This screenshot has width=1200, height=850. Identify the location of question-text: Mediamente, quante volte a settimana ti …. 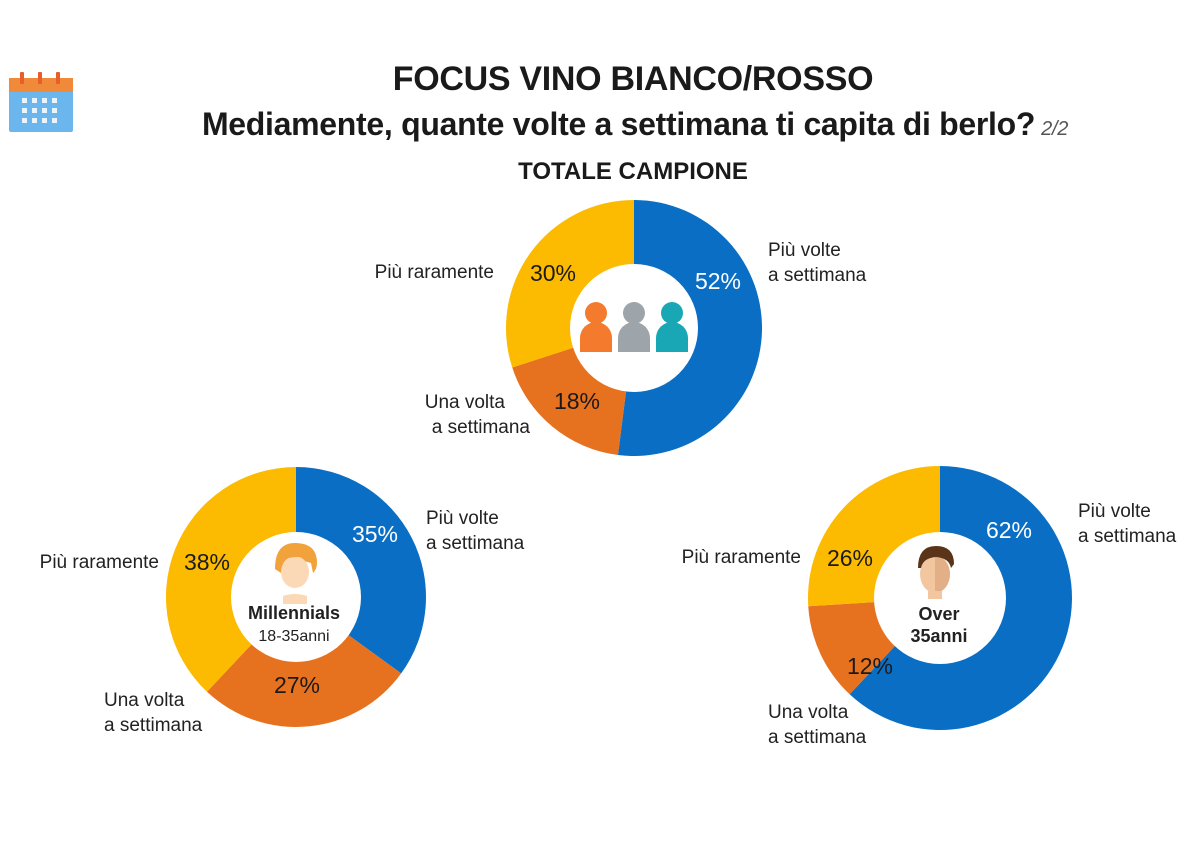
(618, 124).